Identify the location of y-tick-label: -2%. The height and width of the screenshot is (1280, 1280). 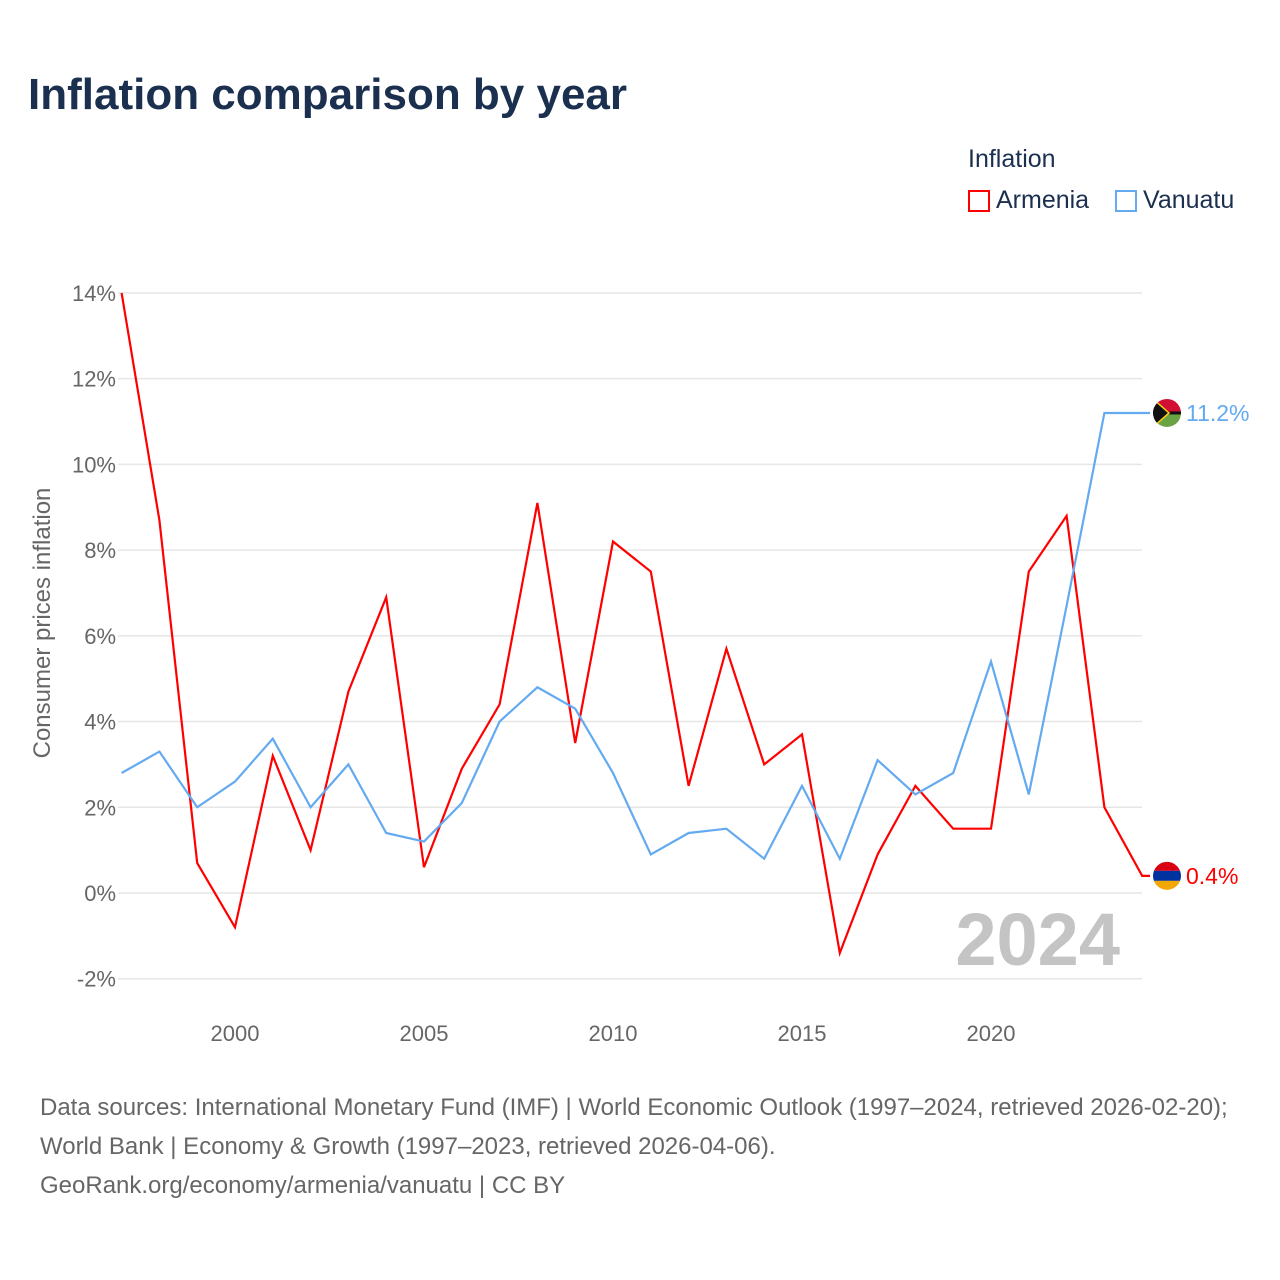
(96, 979).